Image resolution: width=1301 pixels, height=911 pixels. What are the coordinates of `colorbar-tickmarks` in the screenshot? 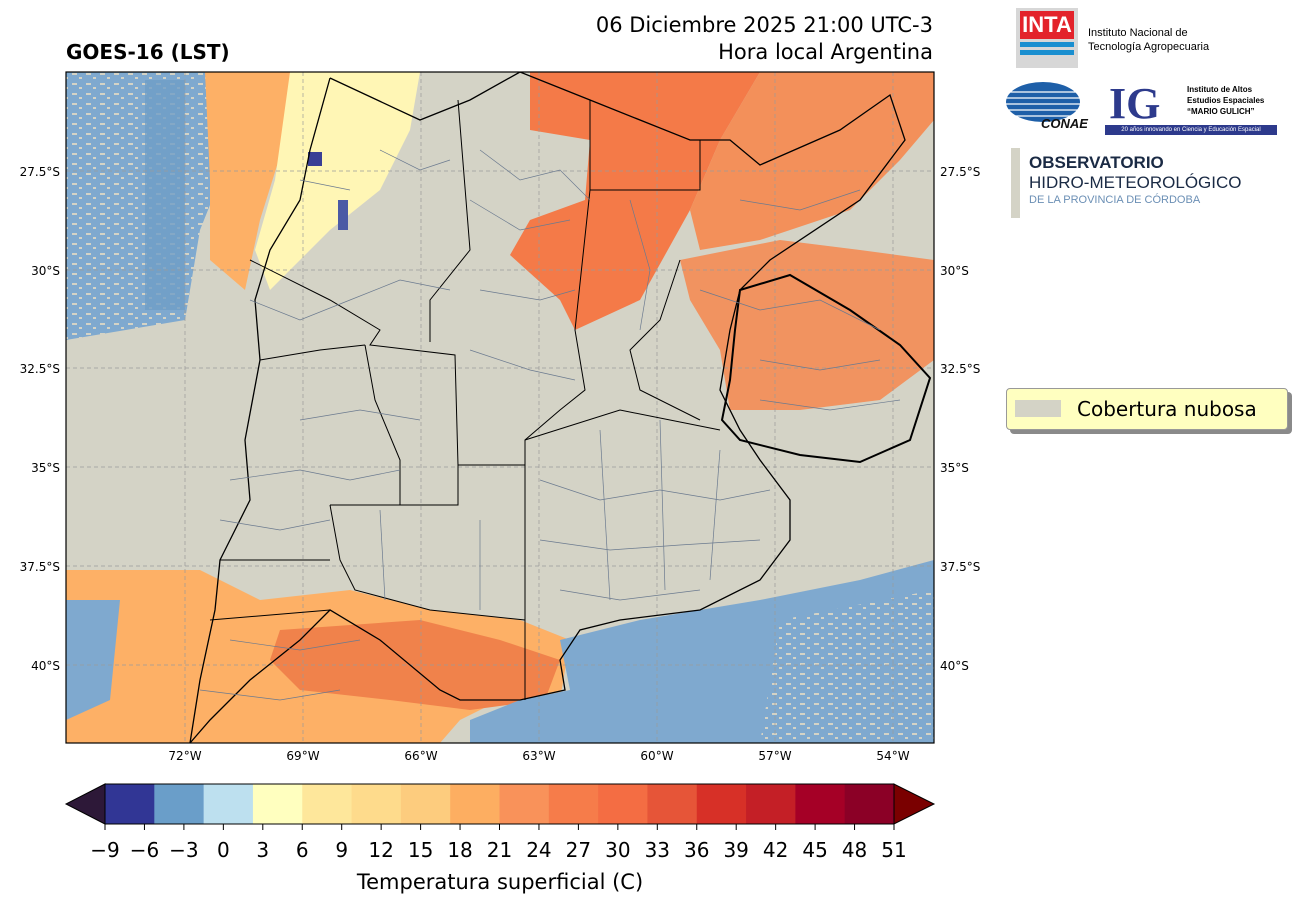 It's located at (499, 827).